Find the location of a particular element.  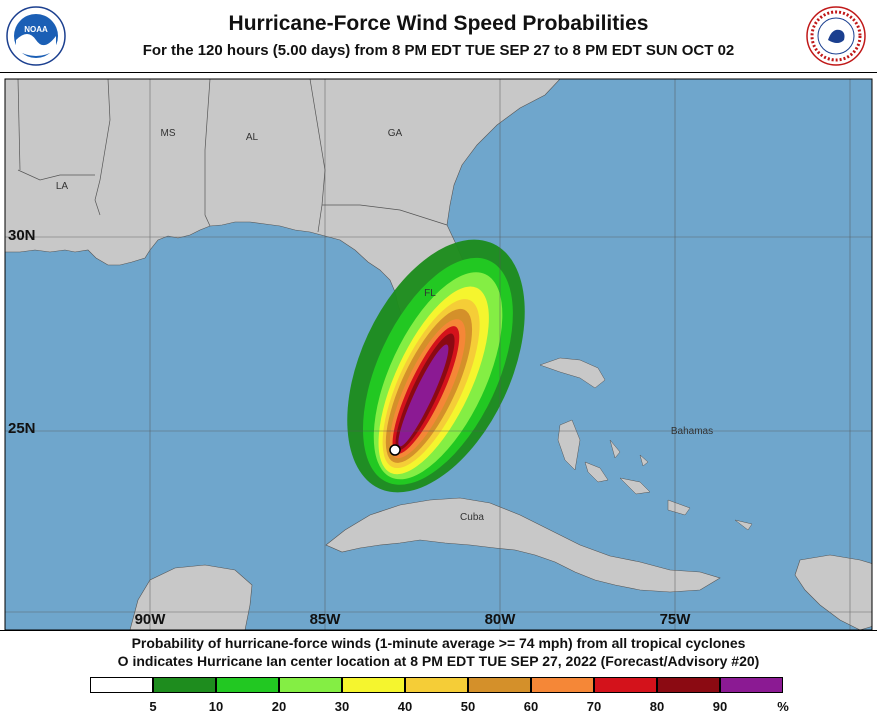

label-fl: FL is located at coordinates (430, 293).